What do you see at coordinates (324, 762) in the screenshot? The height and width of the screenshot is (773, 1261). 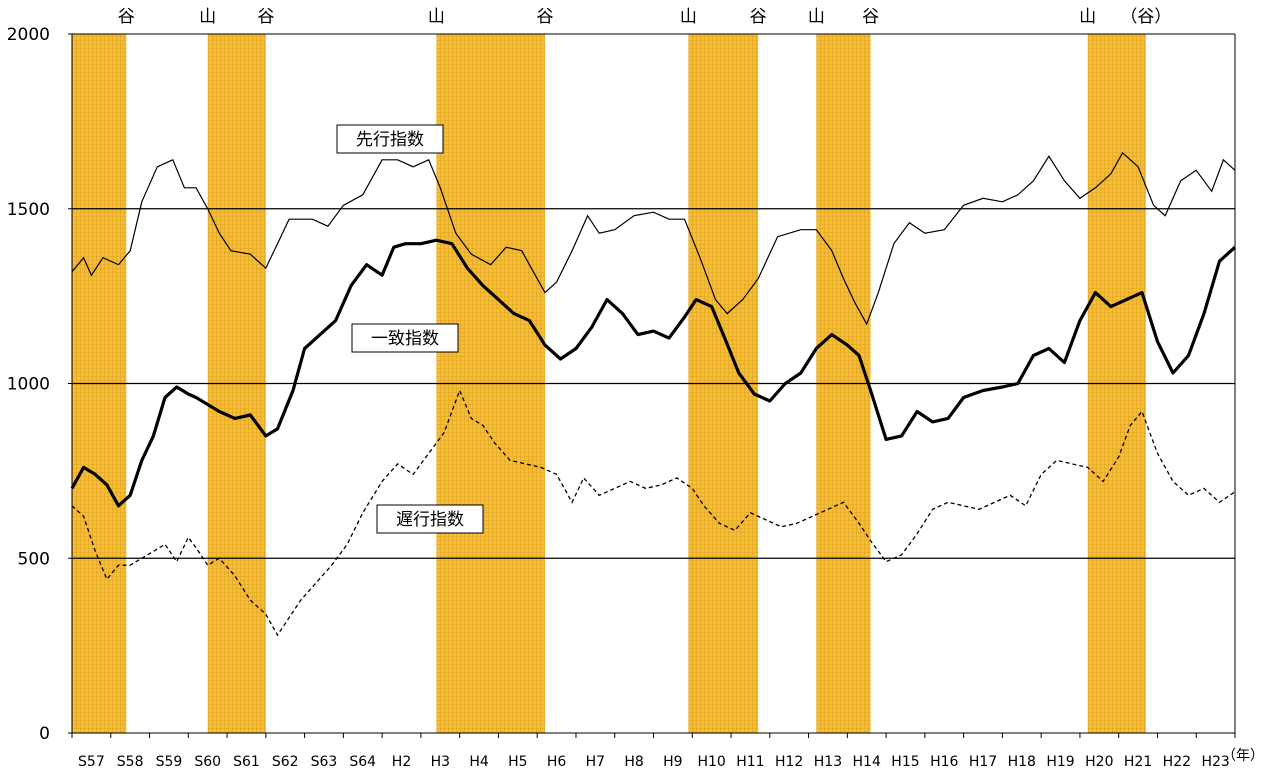 I see `x-tick-label: S63` at bounding box center [324, 762].